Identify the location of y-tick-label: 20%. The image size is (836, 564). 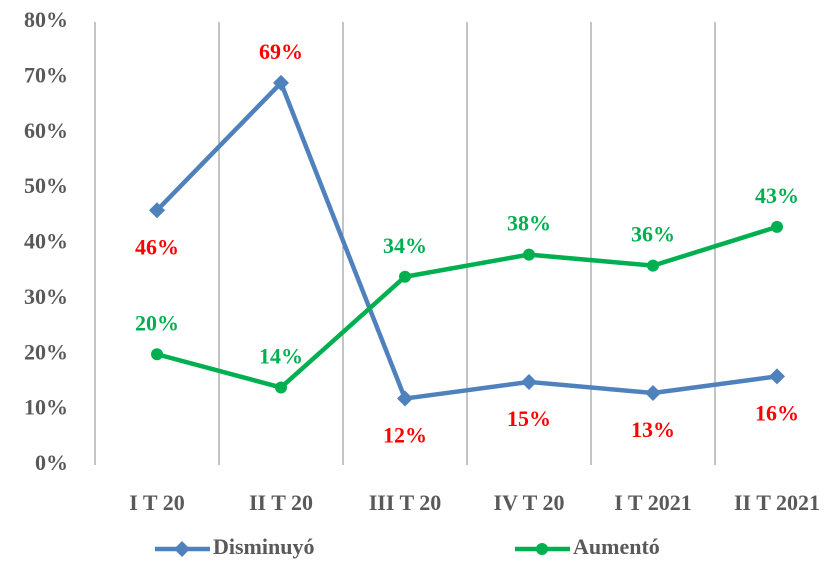
(46, 351).